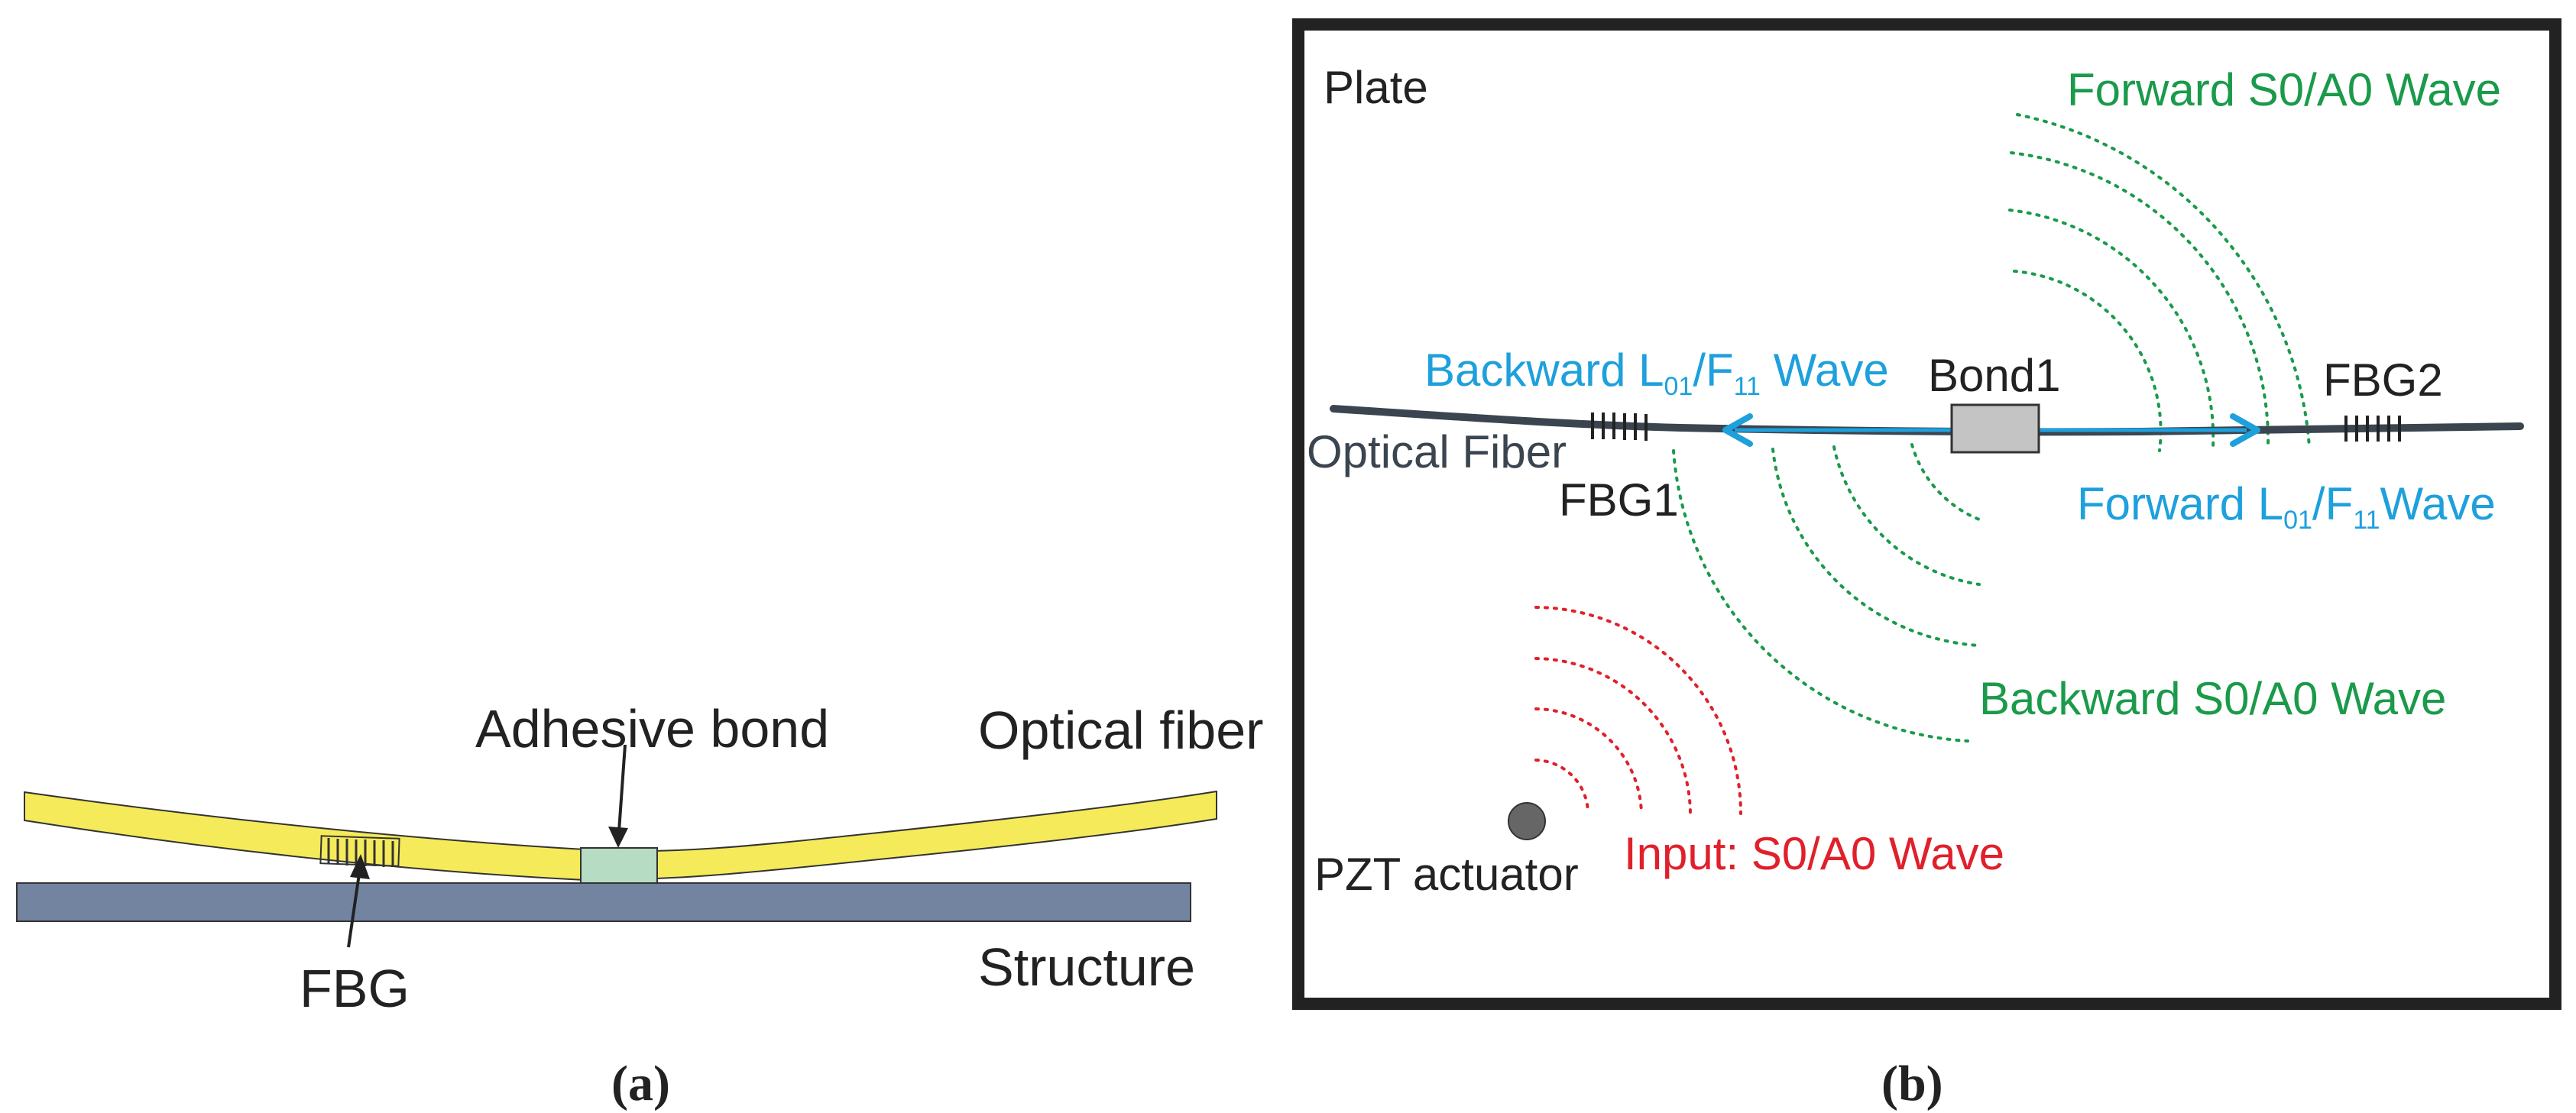 The width and height of the screenshot is (2576, 1113). What do you see at coordinates (1826, 593) in the screenshot?
I see `backward-s0a0-arcs` at bounding box center [1826, 593].